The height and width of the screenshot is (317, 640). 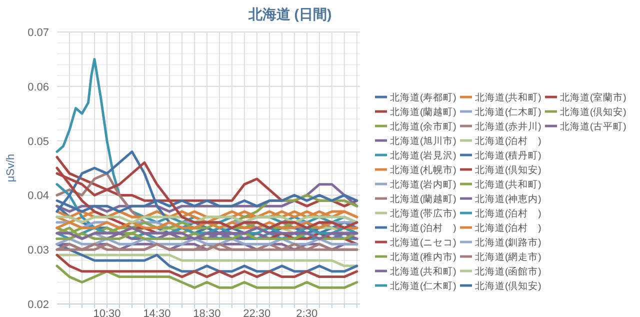 What do you see at coordinates (423, 98) in the screenshot?
I see `legend-label: 北海道(寿都町)` at bounding box center [423, 98].